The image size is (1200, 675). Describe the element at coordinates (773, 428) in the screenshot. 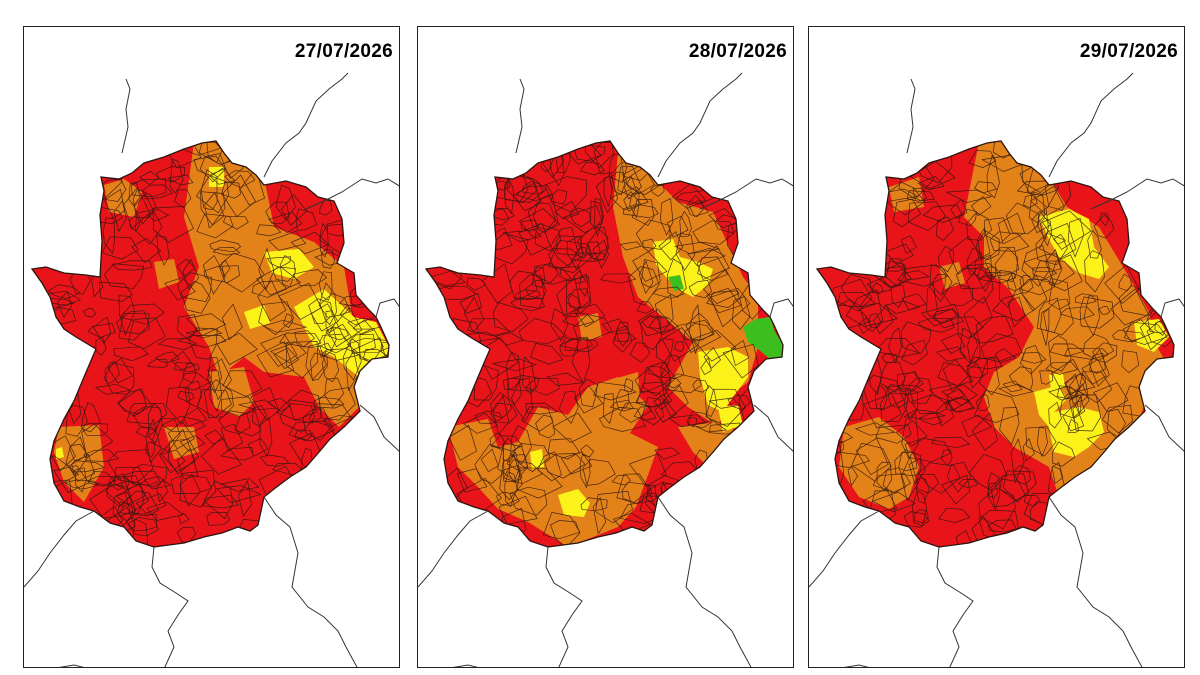

I see `province-boundary` at that location.